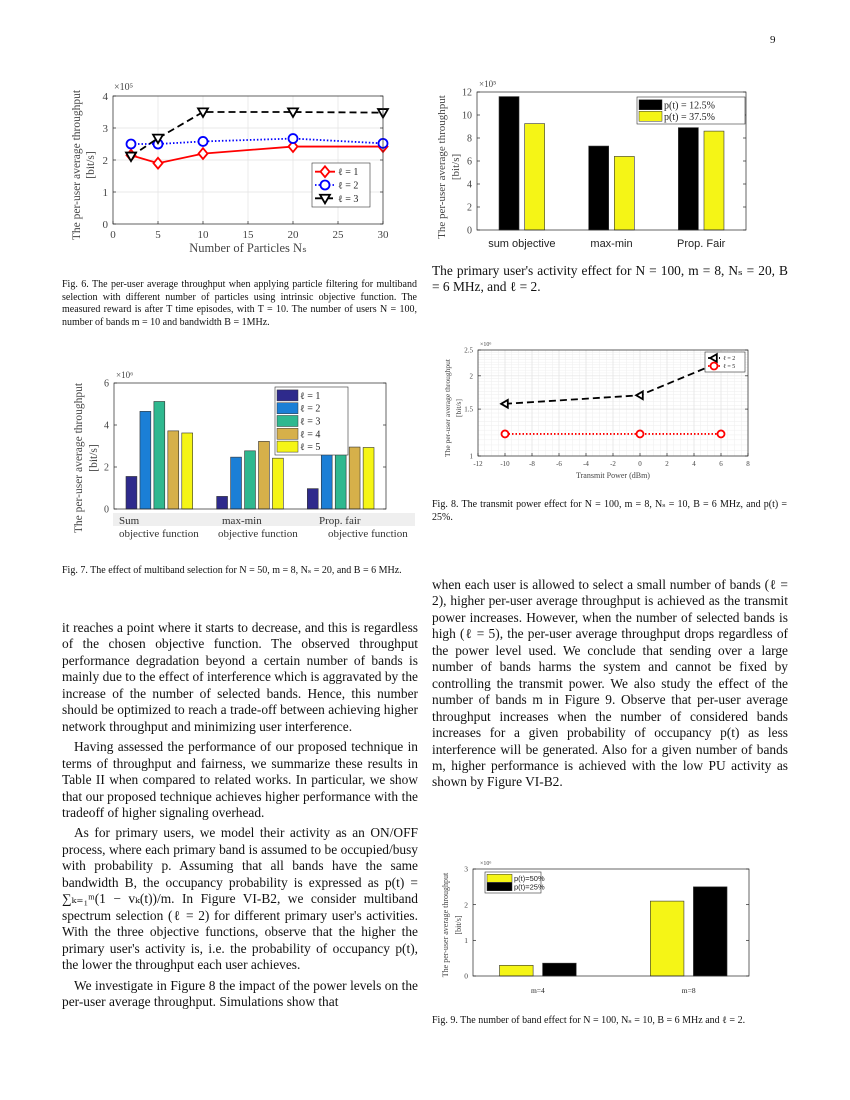  What do you see at coordinates (348, 172) in the screenshot?
I see `legend-label: ℓ = 1` at bounding box center [348, 172].